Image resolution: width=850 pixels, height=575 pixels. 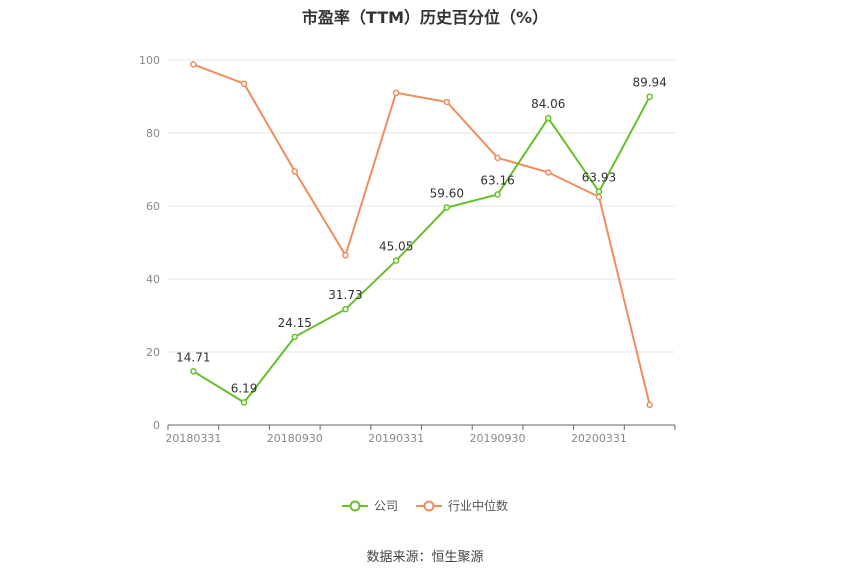 I want to click on data-label: 24.15, so click(x=295, y=323).